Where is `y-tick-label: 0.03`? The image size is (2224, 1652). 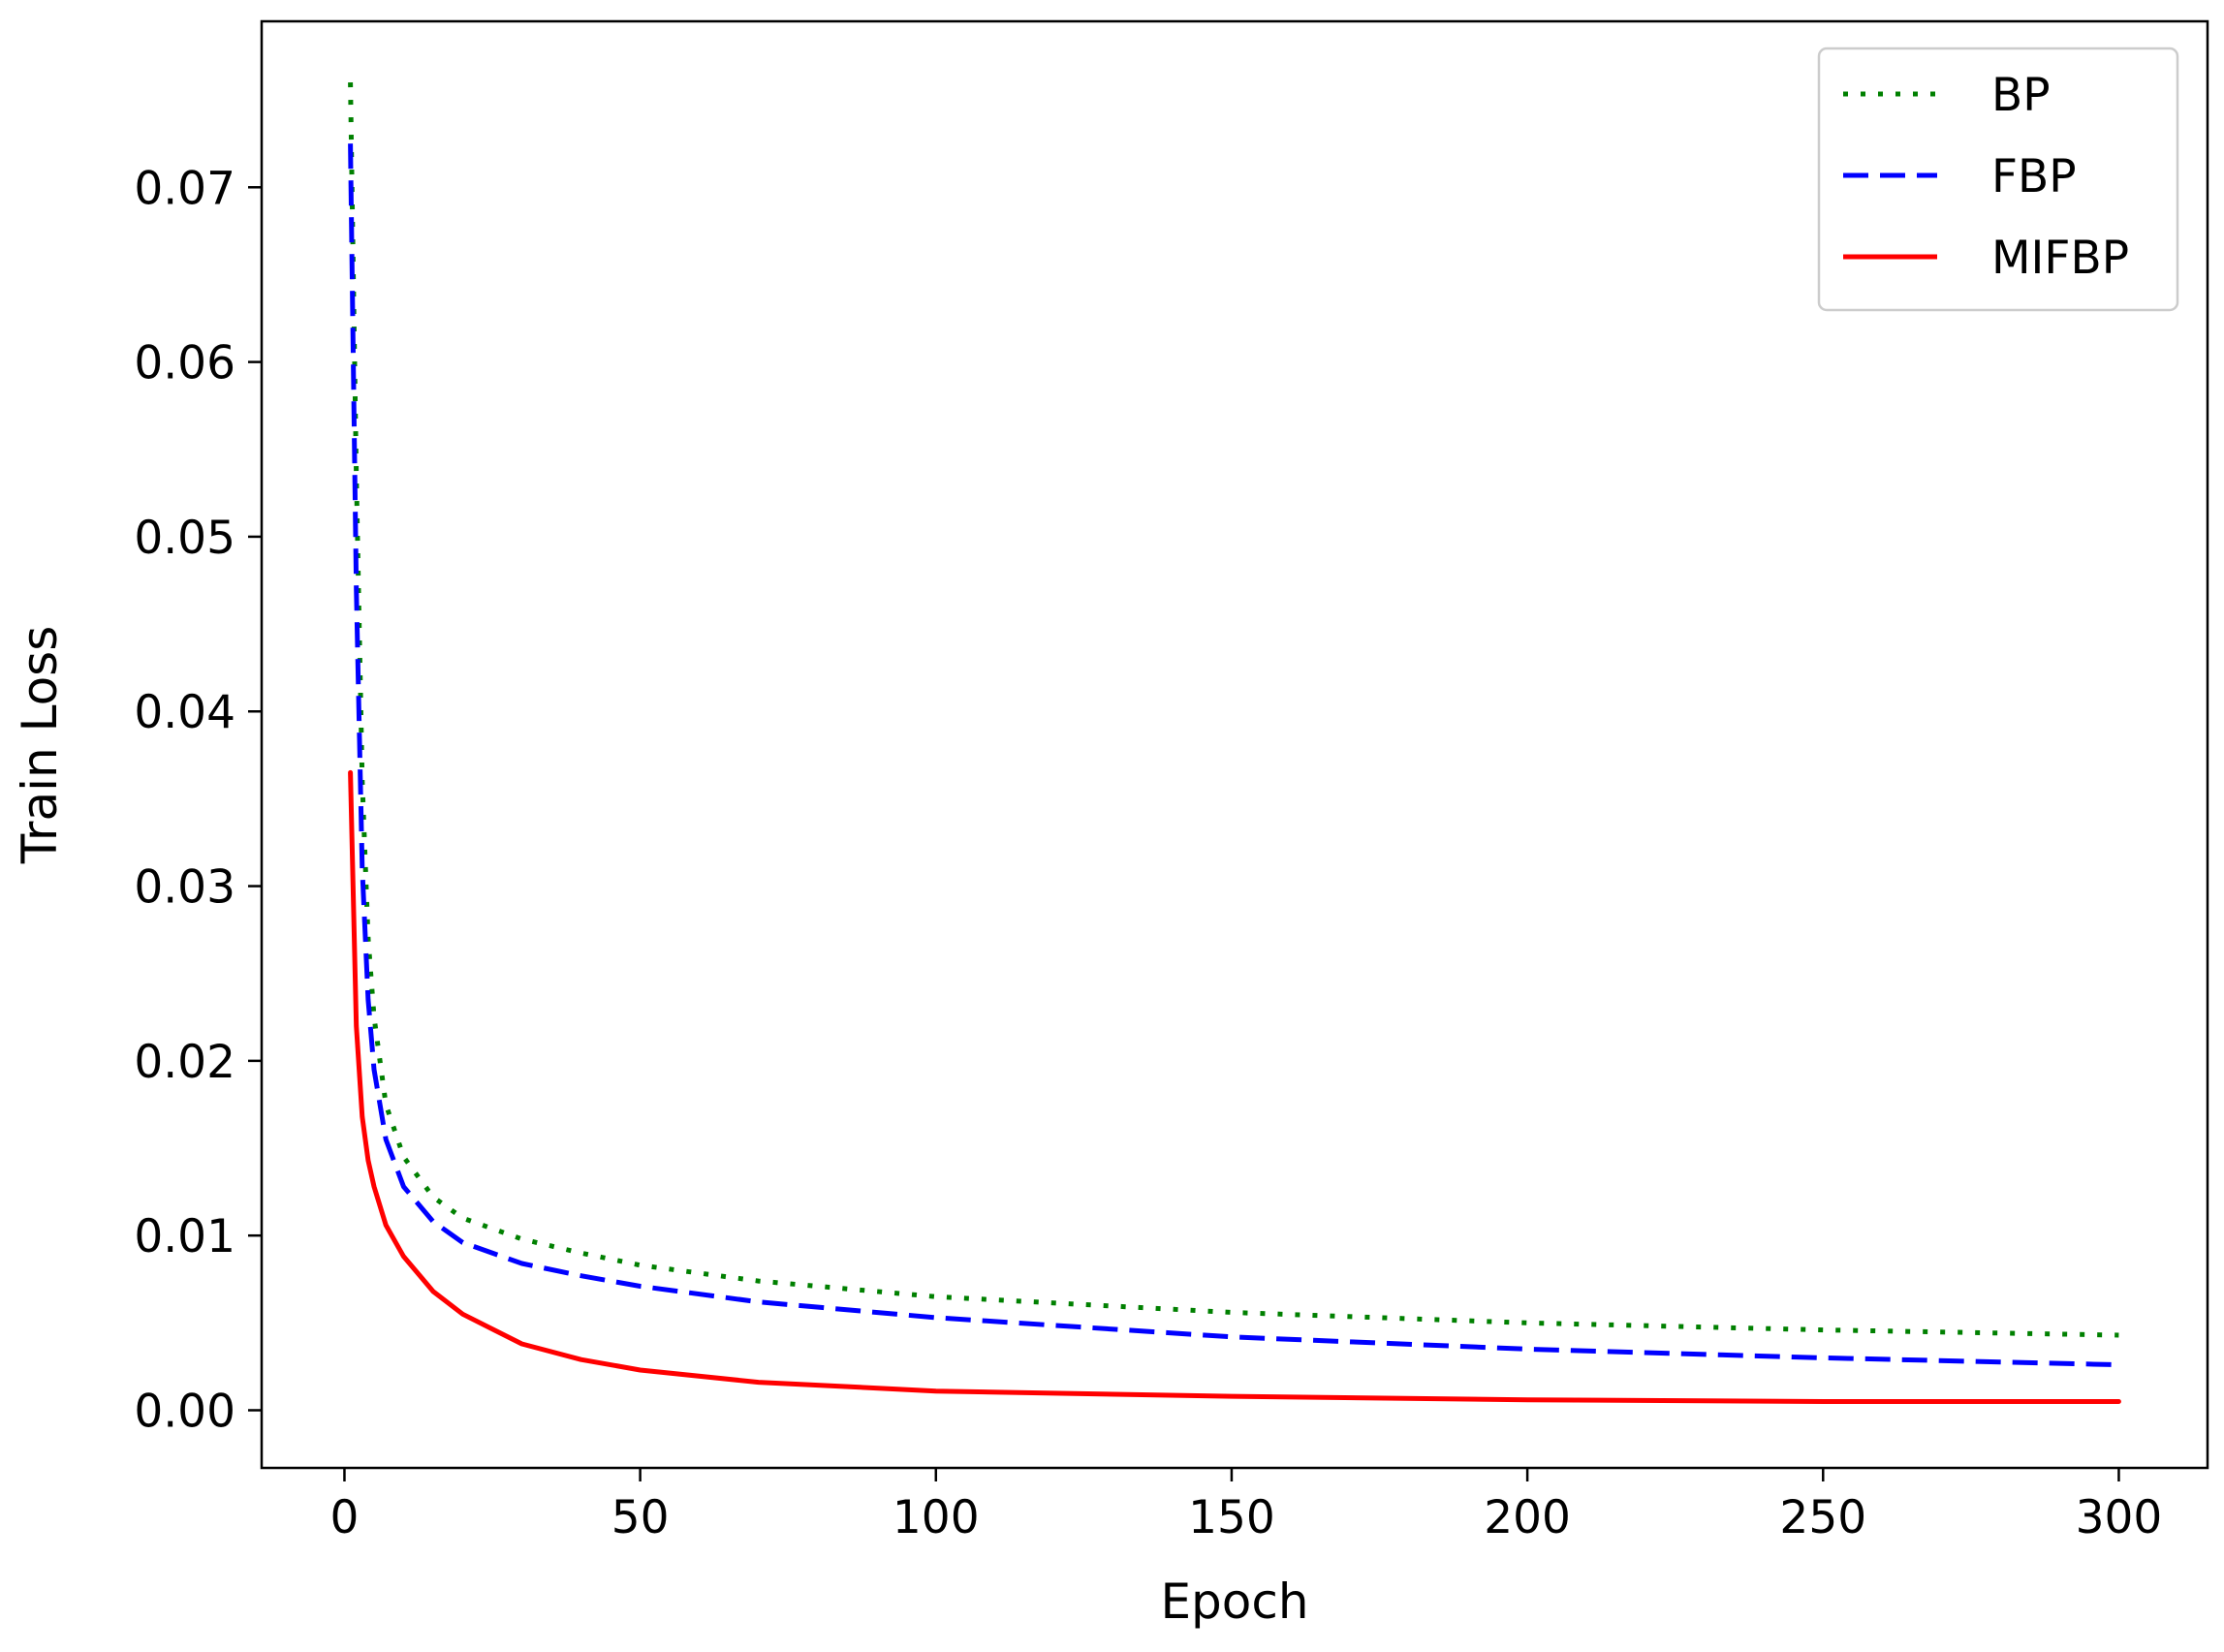
y-tick-label: 0.03 is located at coordinates (184, 888).